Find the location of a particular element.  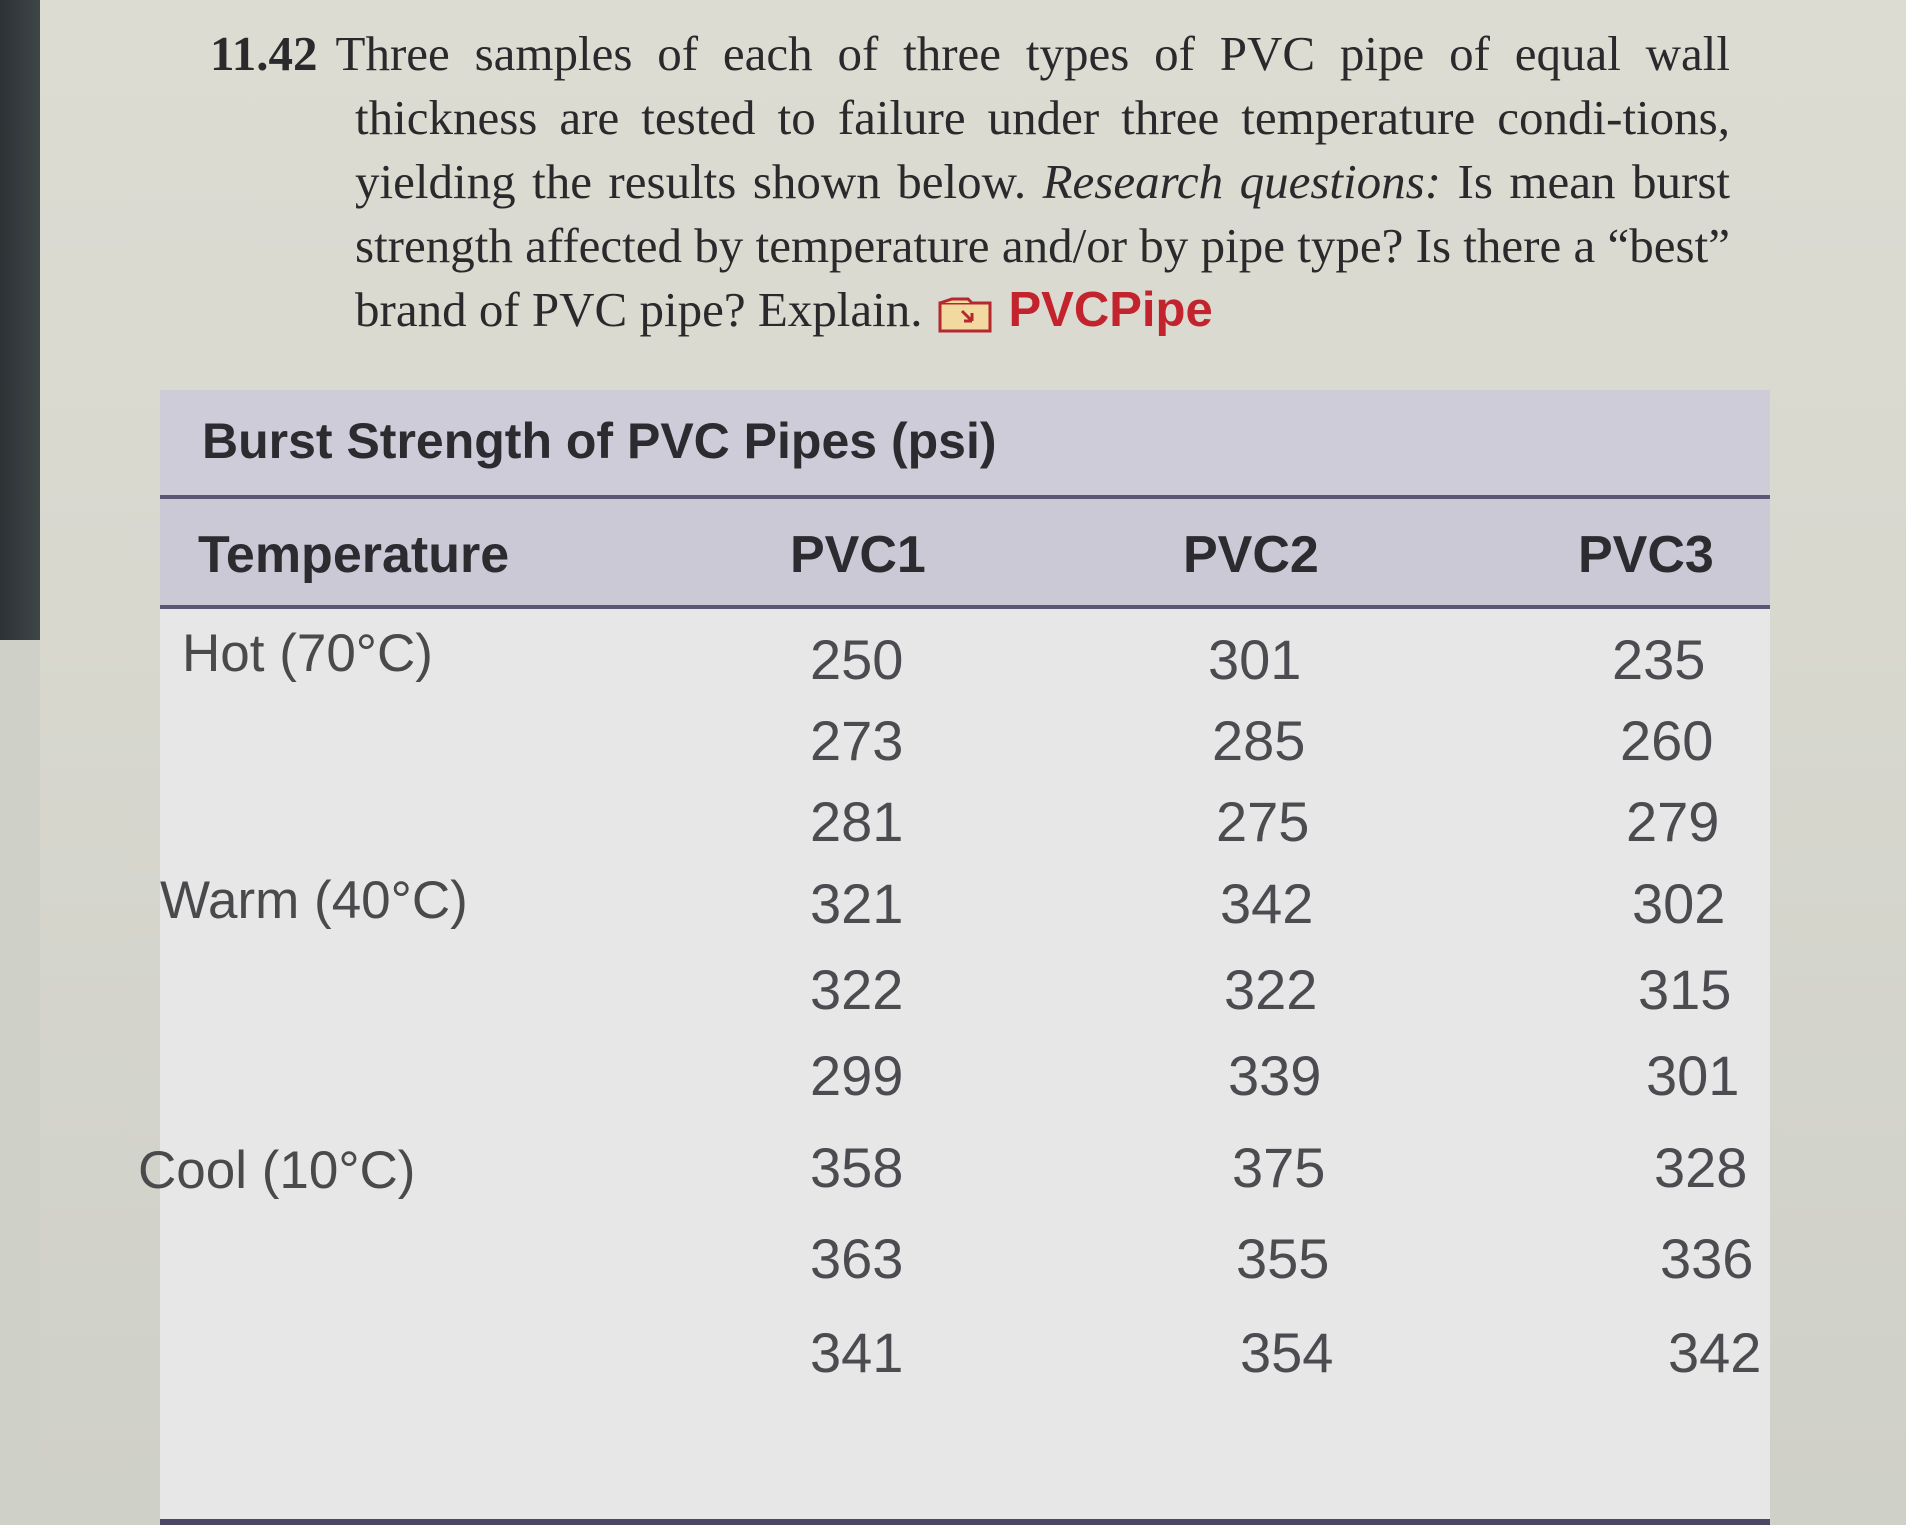

table-cell: 336 is located at coordinates (1707, 1258).